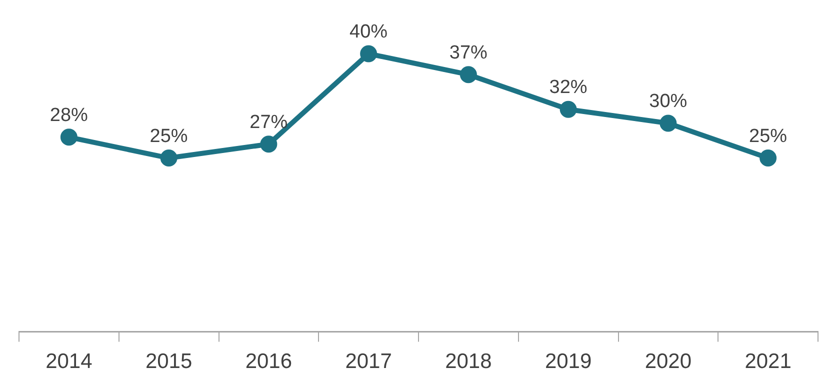 The height and width of the screenshot is (391, 837). I want to click on x-tick-label: 2019, so click(568, 362).